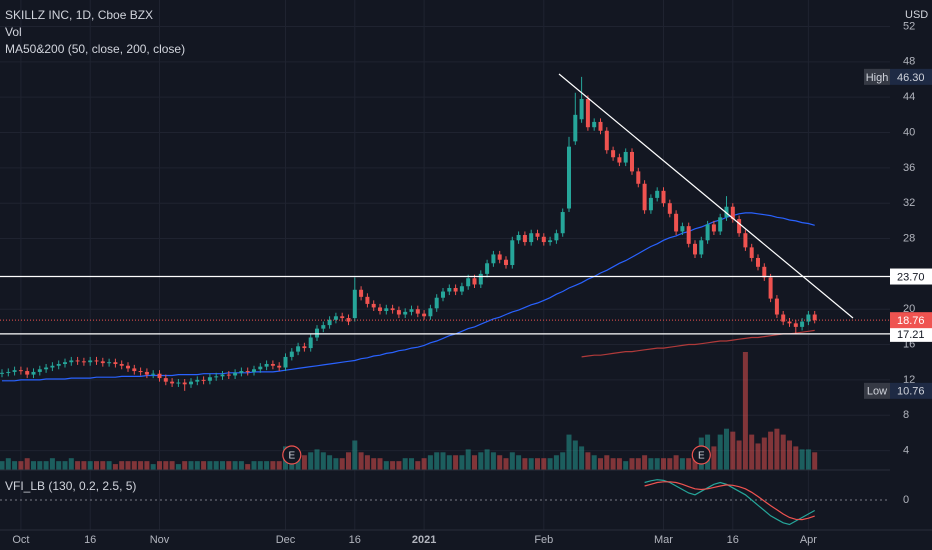 This screenshot has width=932, height=550. What do you see at coordinates (808, 540) in the screenshot?
I see `x-tick-label: Apr` at bounding box center [808, 540].